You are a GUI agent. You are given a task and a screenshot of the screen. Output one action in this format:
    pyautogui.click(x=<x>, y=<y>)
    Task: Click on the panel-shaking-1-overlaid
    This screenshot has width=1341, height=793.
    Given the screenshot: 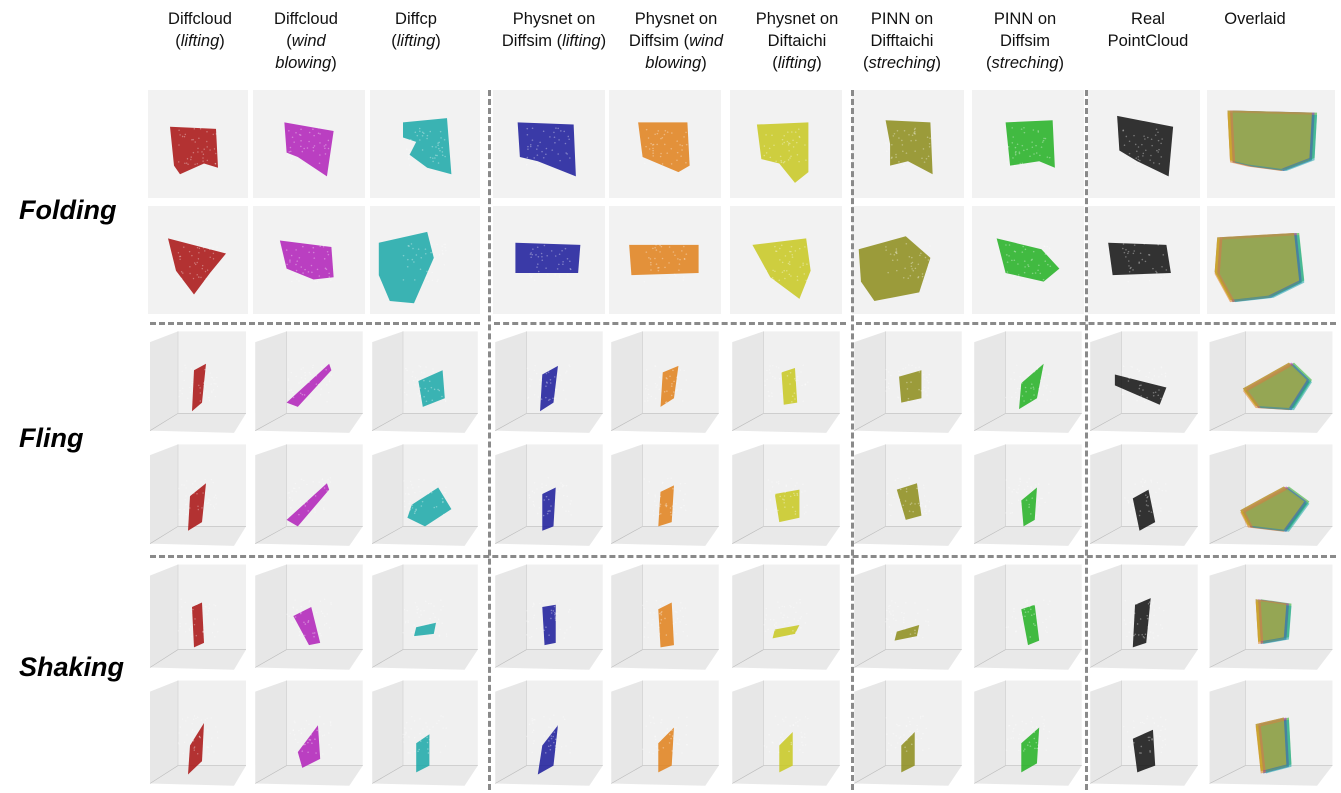 What is the action you would take?
    pyautogui.click(x=1271, y=616)
    